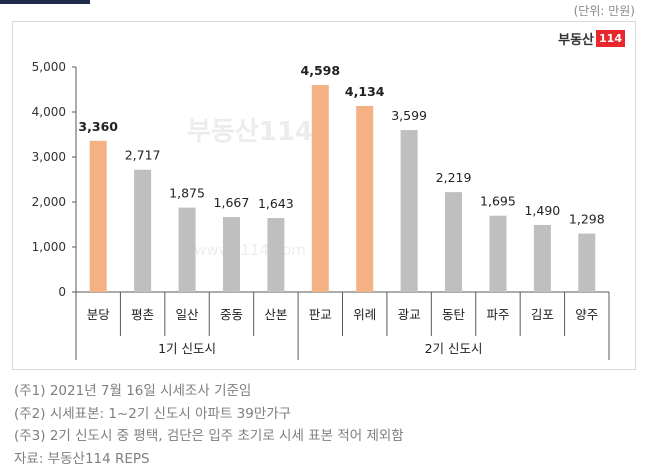 The height and width of the screenshot is (472, 647). Describe the element at coordinates (454, 314) in the screenshot. I see `x-tick-label: 동탄` at that location.